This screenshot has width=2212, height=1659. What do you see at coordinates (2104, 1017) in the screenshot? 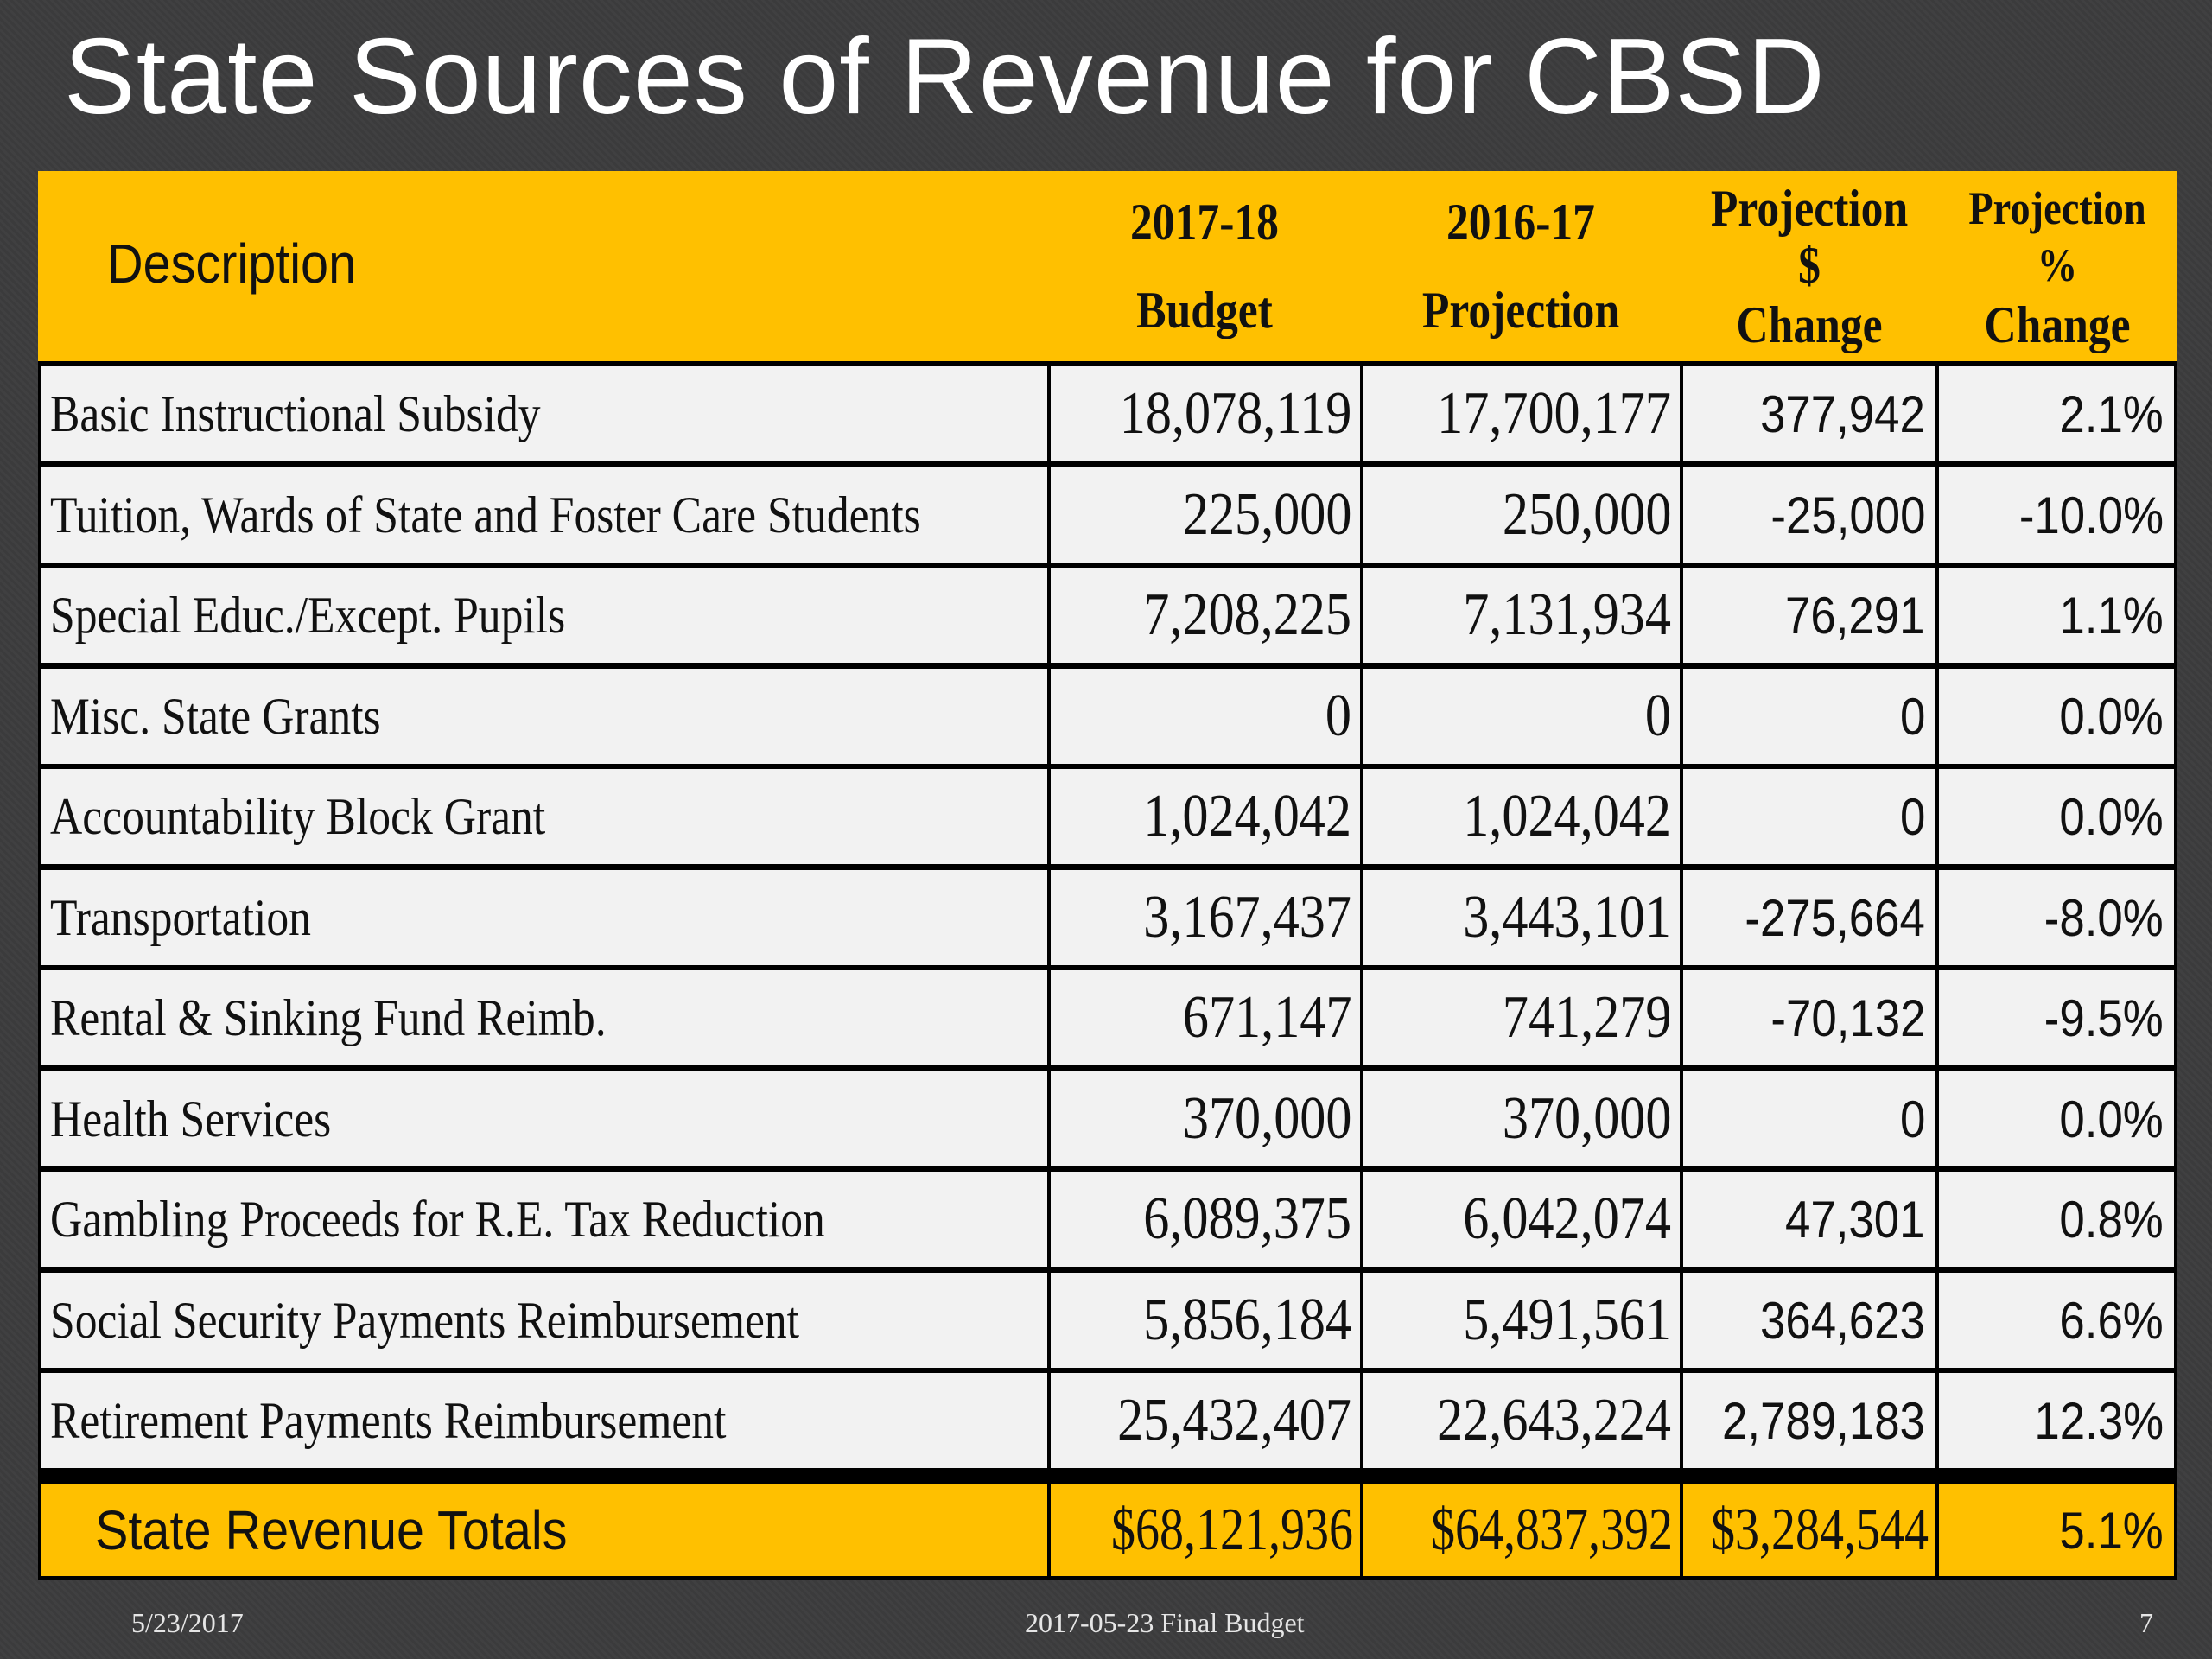
I see `table-cell-text: -9.5%` at bounding box center [2104, 1017].